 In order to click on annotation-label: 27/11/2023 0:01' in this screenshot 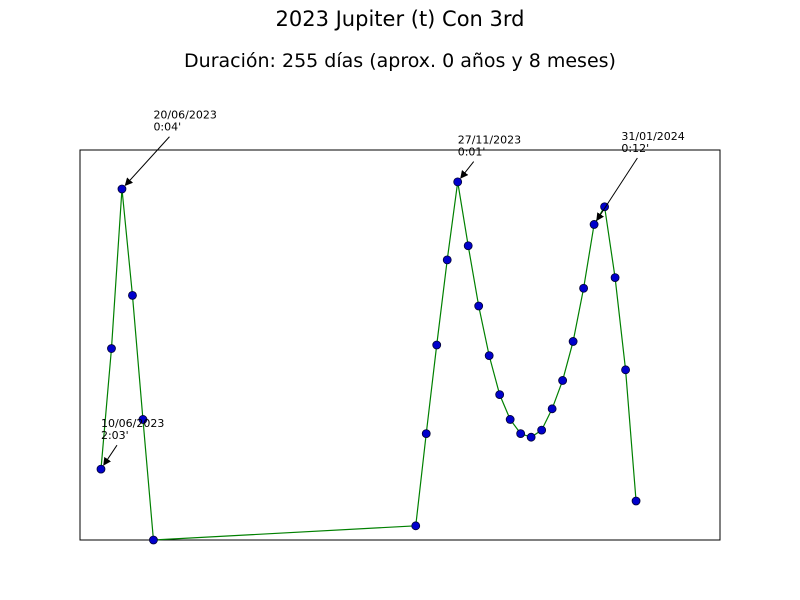, I will do `click(489, 146)`.